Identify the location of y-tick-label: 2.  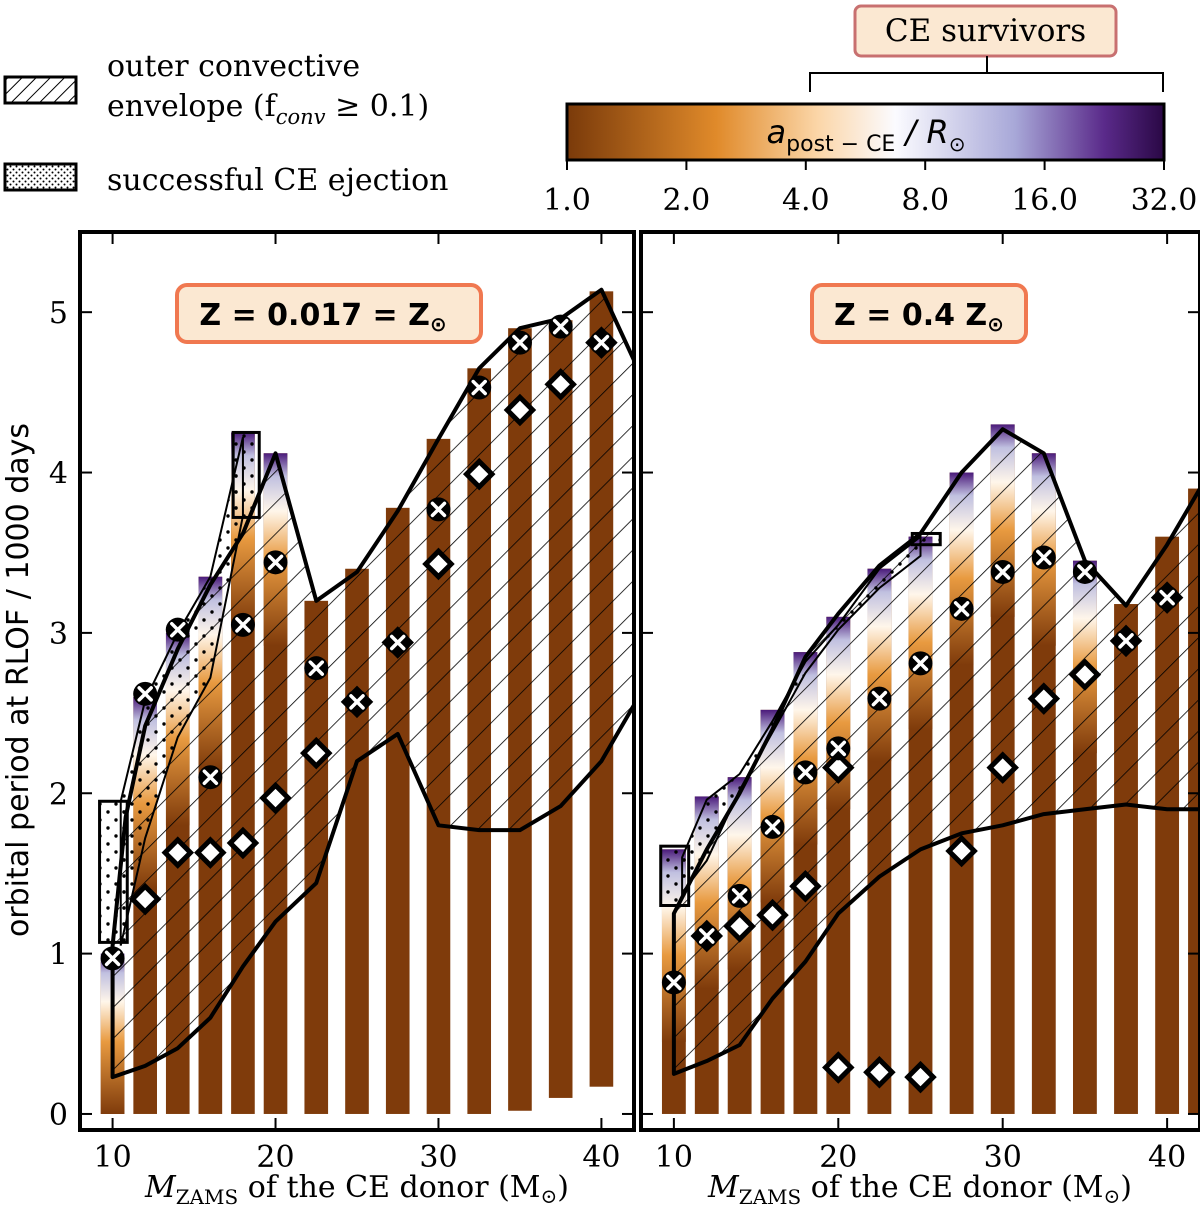
(58, 794).